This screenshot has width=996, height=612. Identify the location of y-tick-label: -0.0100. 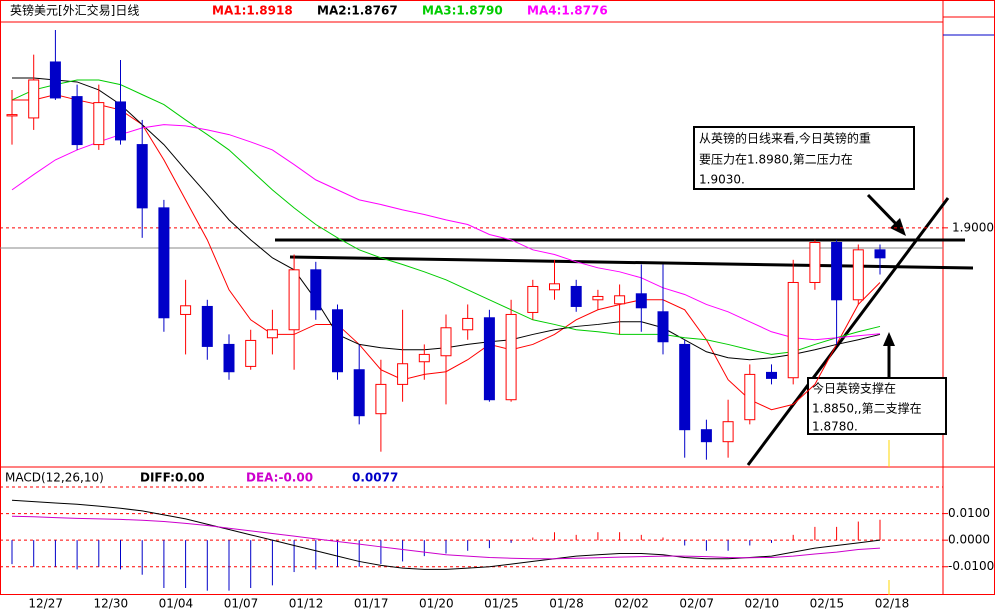
(971, 566).